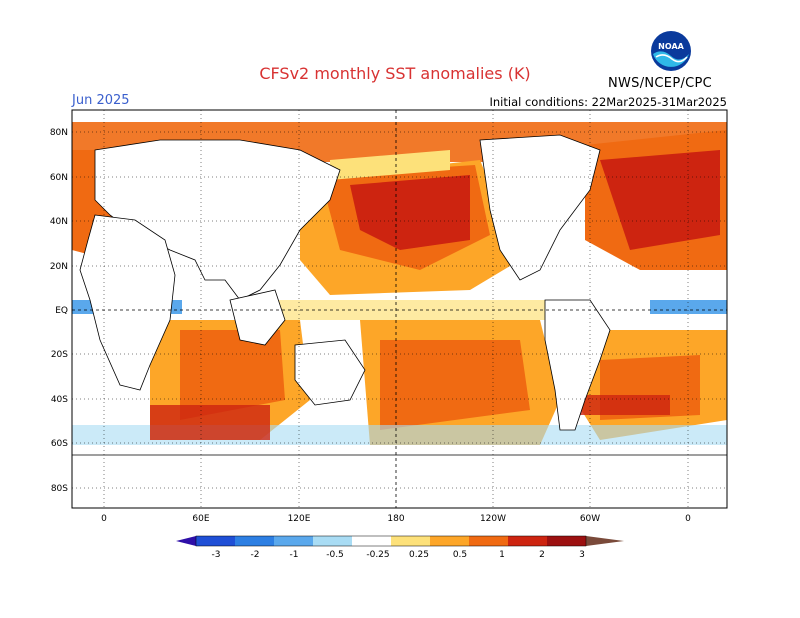  I want to click on south-america, so click(577, 365).